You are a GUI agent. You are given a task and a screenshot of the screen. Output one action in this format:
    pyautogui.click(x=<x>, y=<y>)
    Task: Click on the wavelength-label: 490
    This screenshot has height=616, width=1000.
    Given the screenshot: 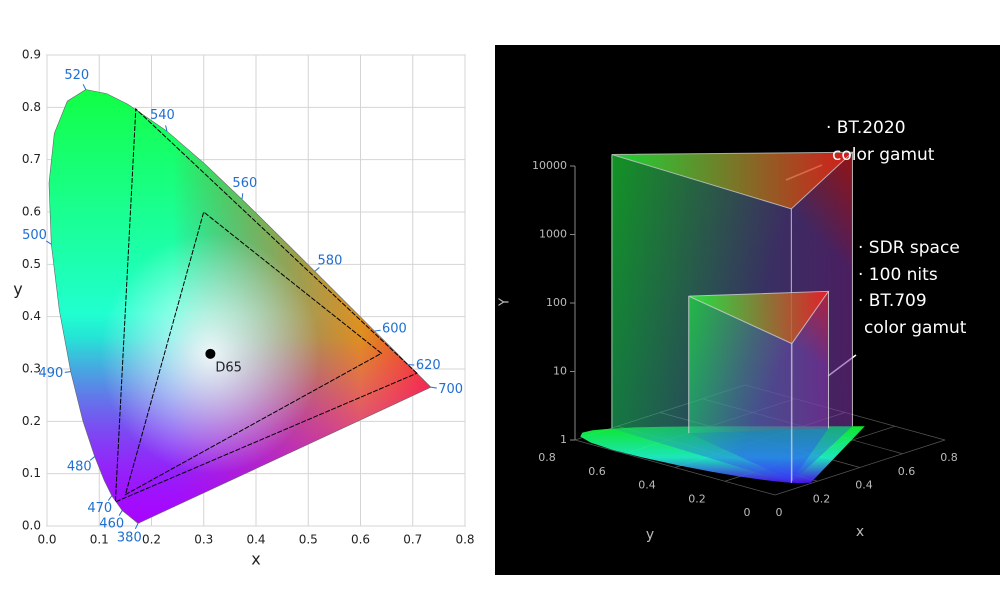 What is the action you would take?
    pyautogui.click(x=50, y=373)
    